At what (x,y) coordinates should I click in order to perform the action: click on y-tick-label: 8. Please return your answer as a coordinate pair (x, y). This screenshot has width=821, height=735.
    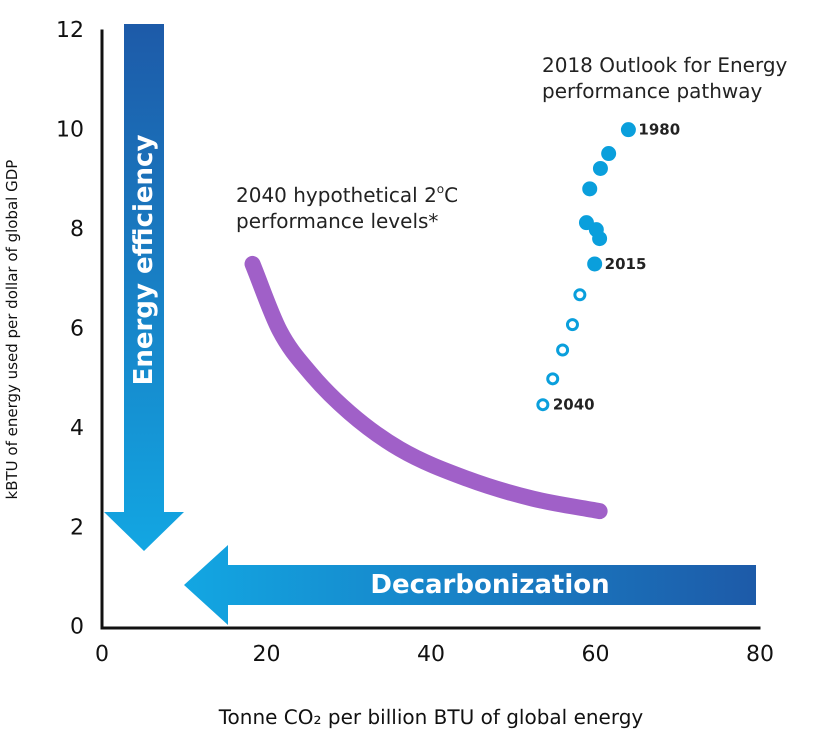
    Looking at the image, I should click on (77, 229).